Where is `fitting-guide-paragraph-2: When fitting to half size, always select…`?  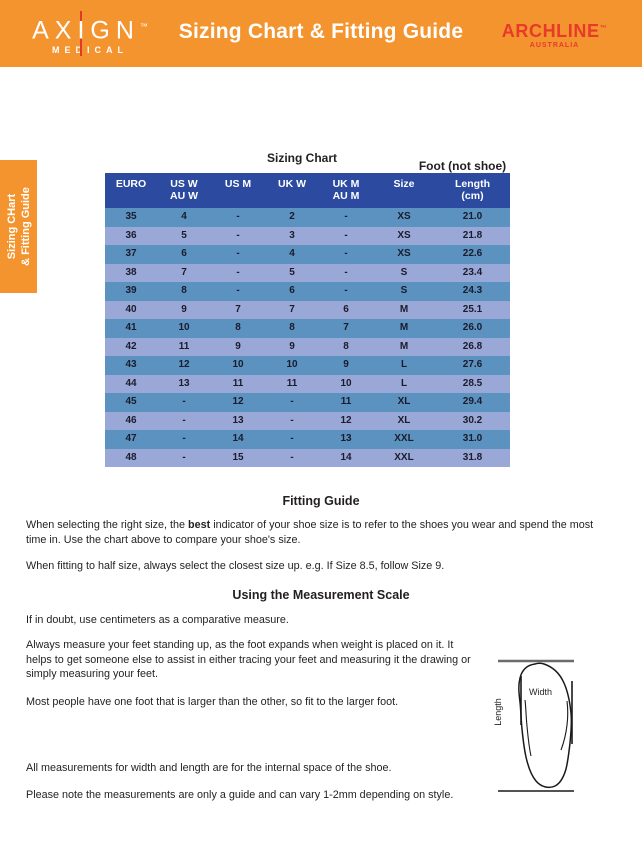
fitting-guide-paragraph-2: When fitting to half size, always select… is located at coordinates (235, 566).